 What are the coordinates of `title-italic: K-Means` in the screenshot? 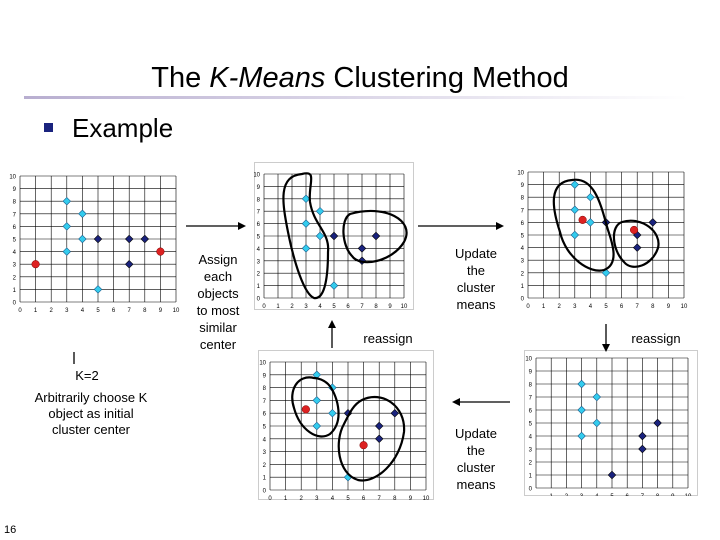 It's located at (267, 78).